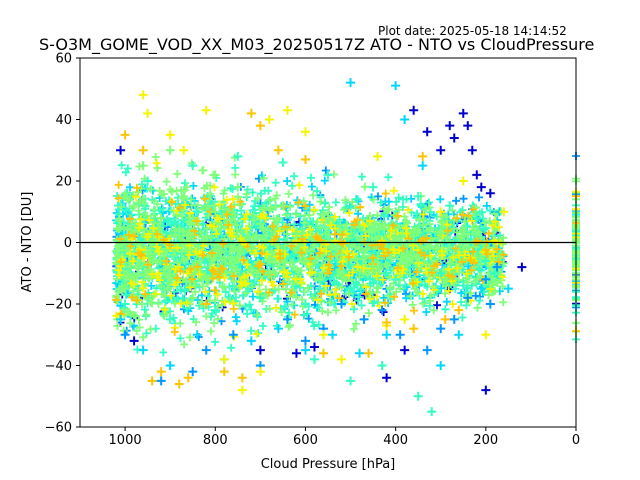 The height and width of the screenshot is (480, 640). What do you see at coordinates (63, 59) in the screenshot?
I see `y-tick-label: 60` at bounding box center [63, 59].